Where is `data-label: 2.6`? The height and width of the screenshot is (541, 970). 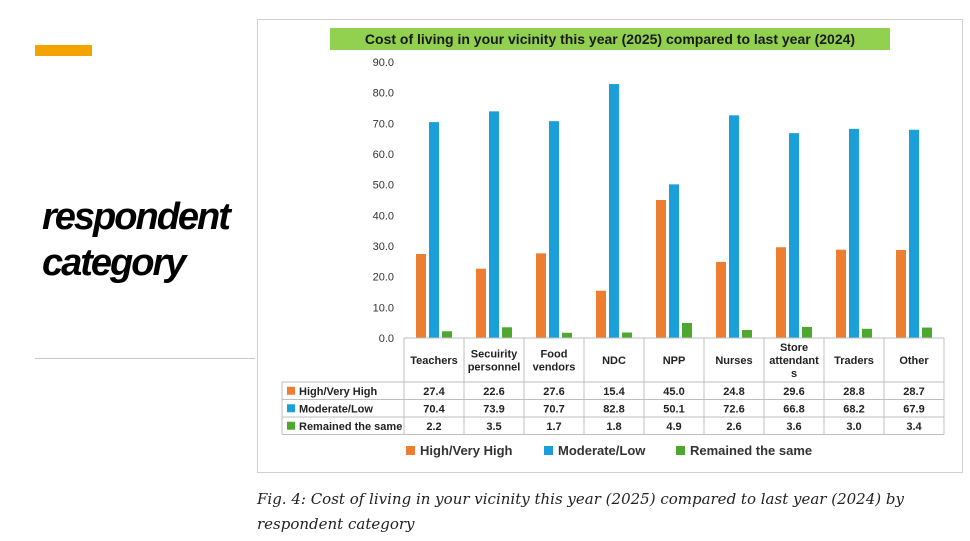 data-label: 2.6 is located at coordinates (733, 427).